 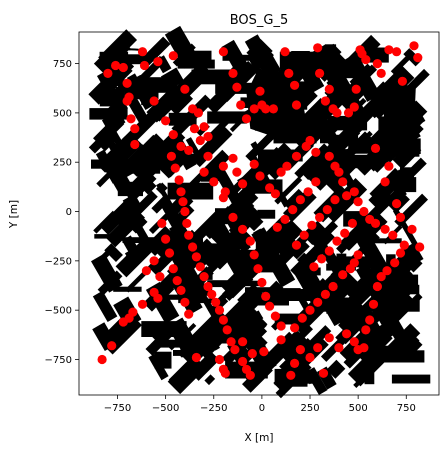 I want to click on large-building-block, so click(x=398, y=107).